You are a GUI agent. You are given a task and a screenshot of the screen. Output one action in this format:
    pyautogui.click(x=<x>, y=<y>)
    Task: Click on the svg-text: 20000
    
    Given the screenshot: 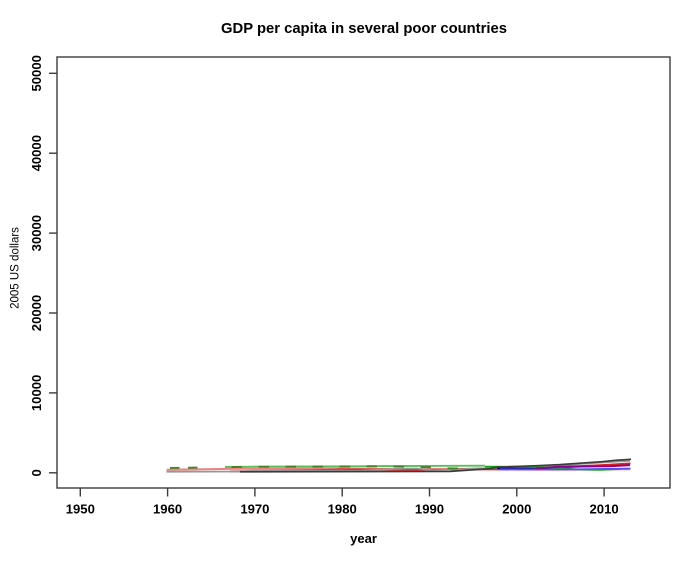 What is the action you would take?
    pyautogui.click(x=36, y=313)
    